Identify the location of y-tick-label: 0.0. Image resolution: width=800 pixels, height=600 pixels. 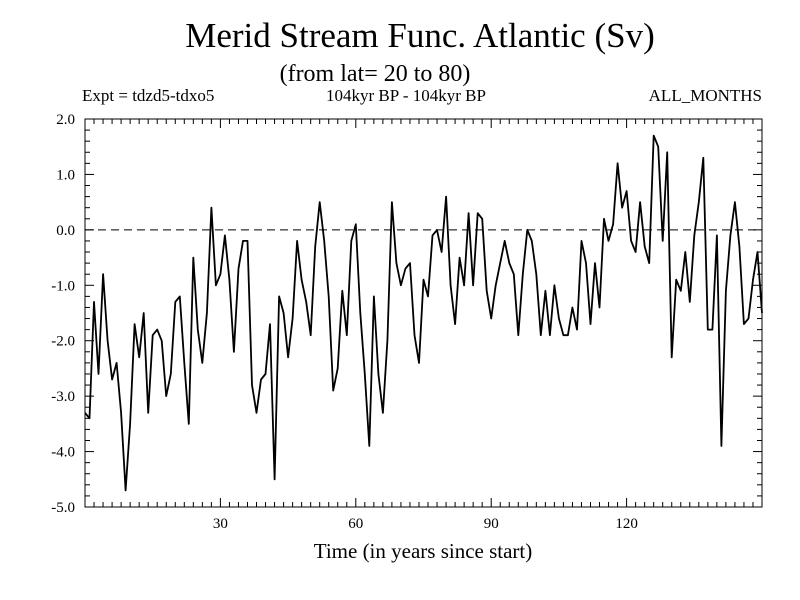
(65, 231).